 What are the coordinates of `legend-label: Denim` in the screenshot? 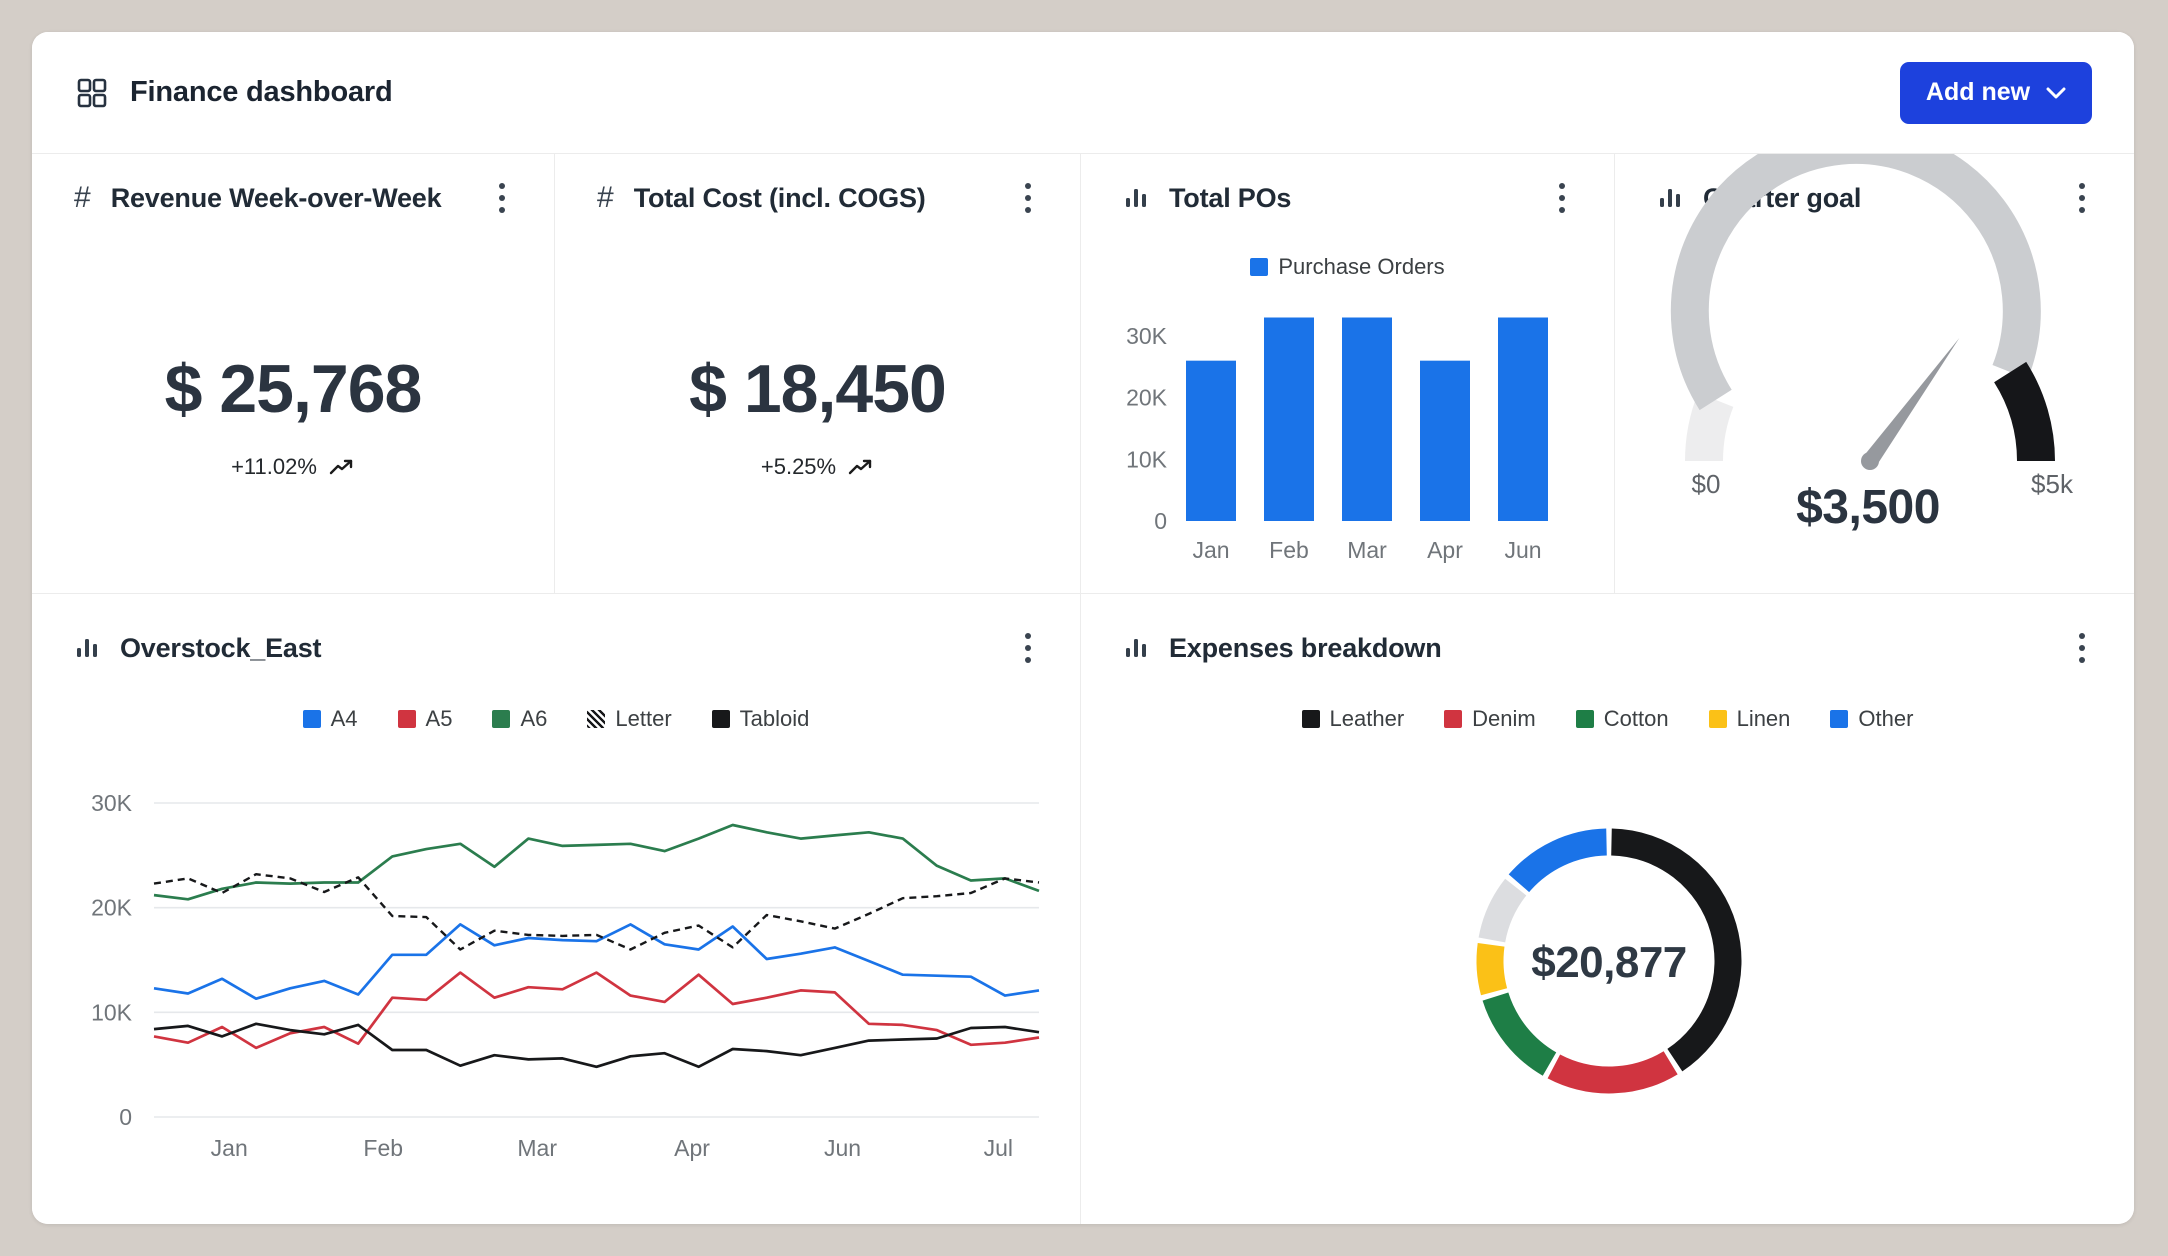 It's located at (1504, 718).